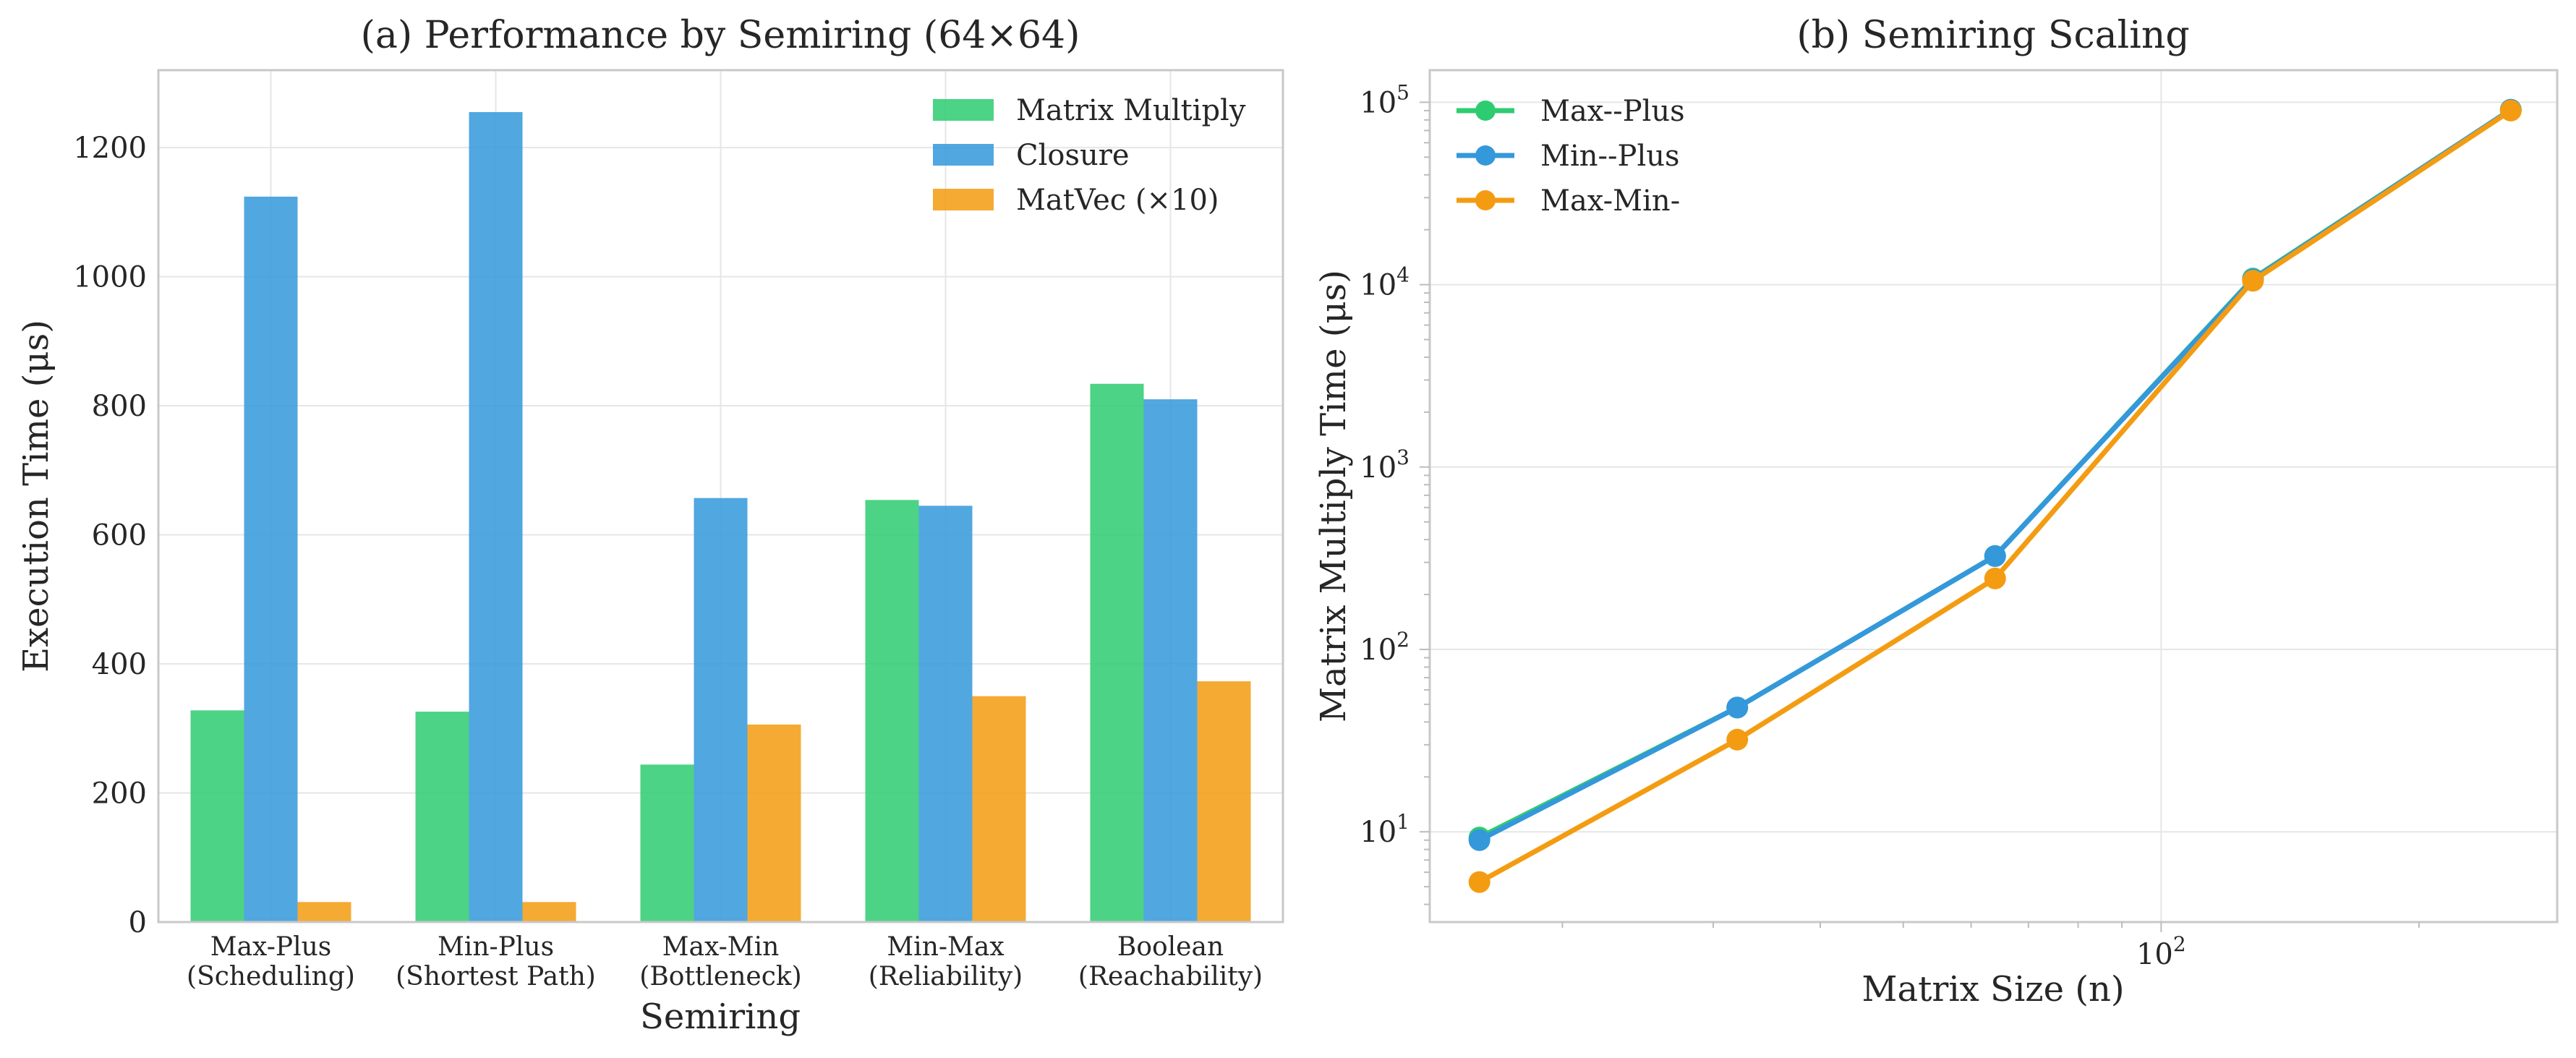 Image resolution: width=2576 pixels, height=1058 pixels. What do you see at coordinates (945, 947) in the screenshot?
I see `a-x-tick-label: Min-Max` at bounding box center [945, 947].